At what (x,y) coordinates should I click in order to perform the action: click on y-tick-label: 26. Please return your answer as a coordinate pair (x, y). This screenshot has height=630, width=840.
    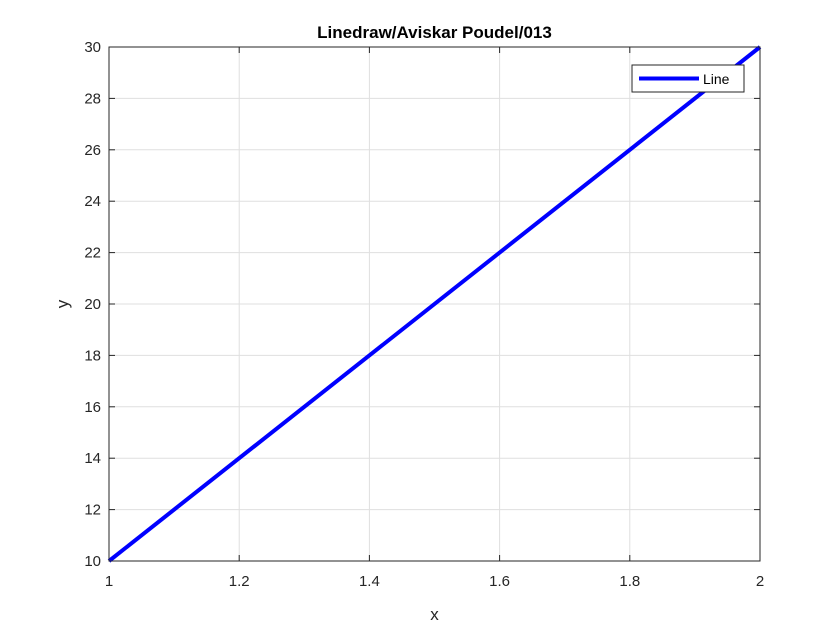
    Looking at the image, I should click on (92, 150).